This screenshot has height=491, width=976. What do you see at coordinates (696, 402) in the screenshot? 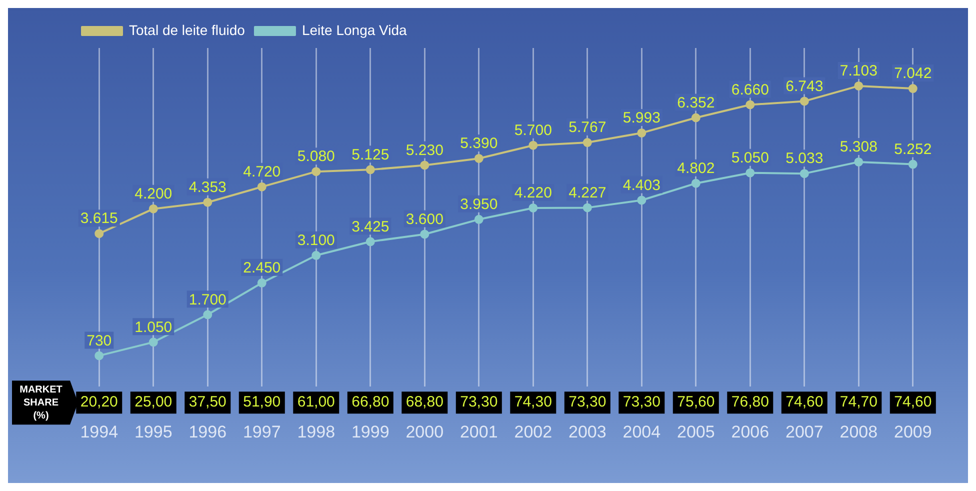
I see `text: 75,60` at bounding box center [696, 402].